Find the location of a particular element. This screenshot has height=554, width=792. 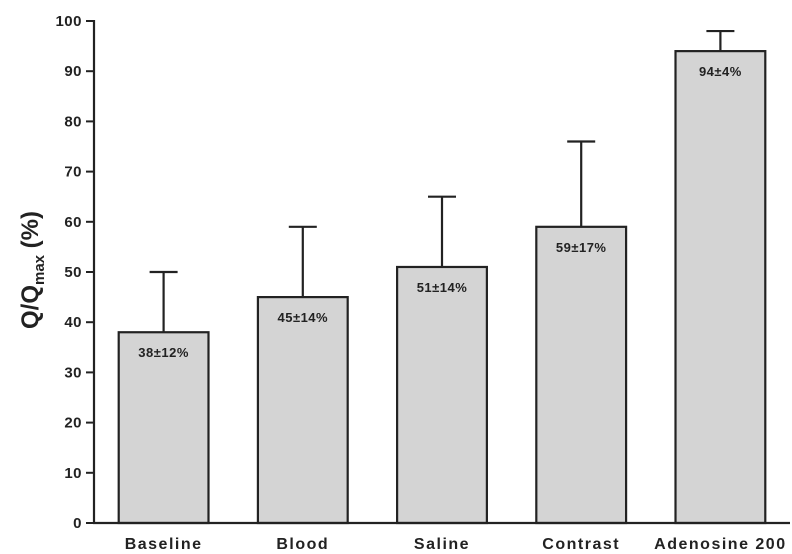

y-tick-label: 0 is located at coordinates (77, 523).